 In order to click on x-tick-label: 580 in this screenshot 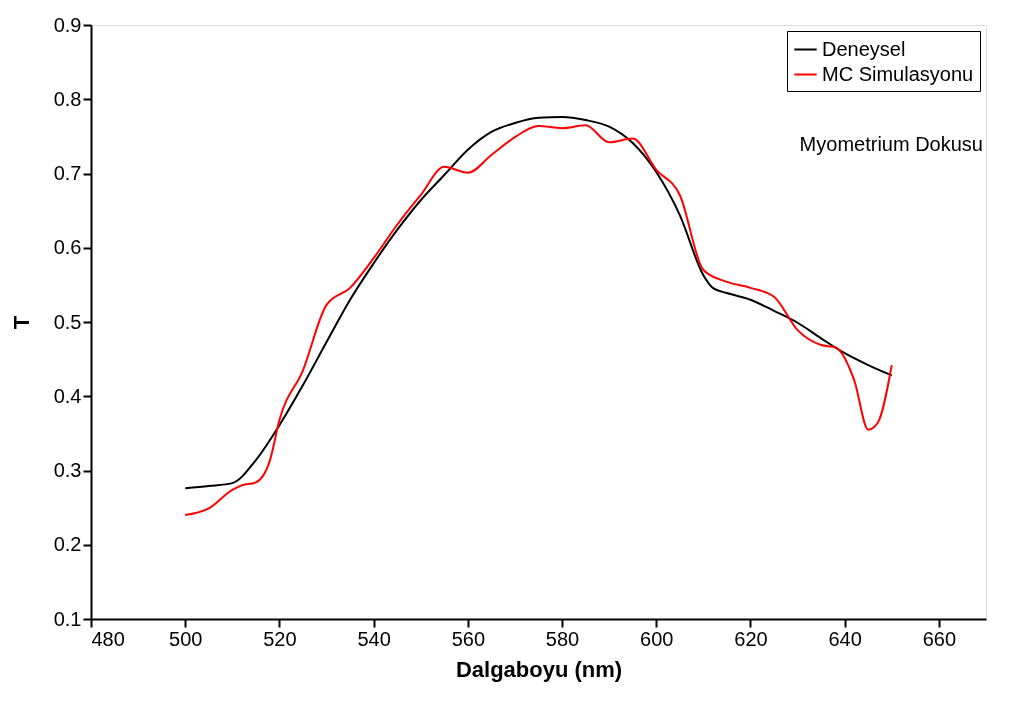, I will do `click(562, 638)`.